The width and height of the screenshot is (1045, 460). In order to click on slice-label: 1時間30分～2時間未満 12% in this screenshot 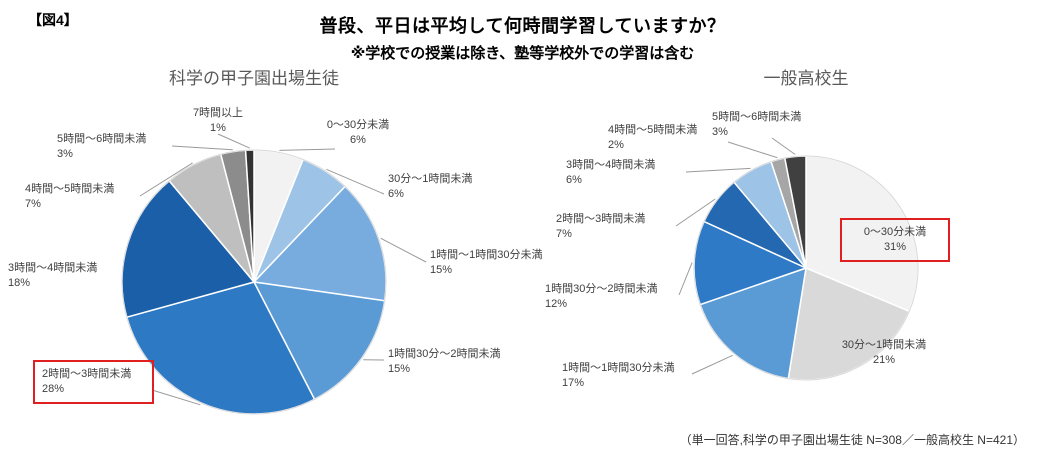, I will do `click(612, 297)`.